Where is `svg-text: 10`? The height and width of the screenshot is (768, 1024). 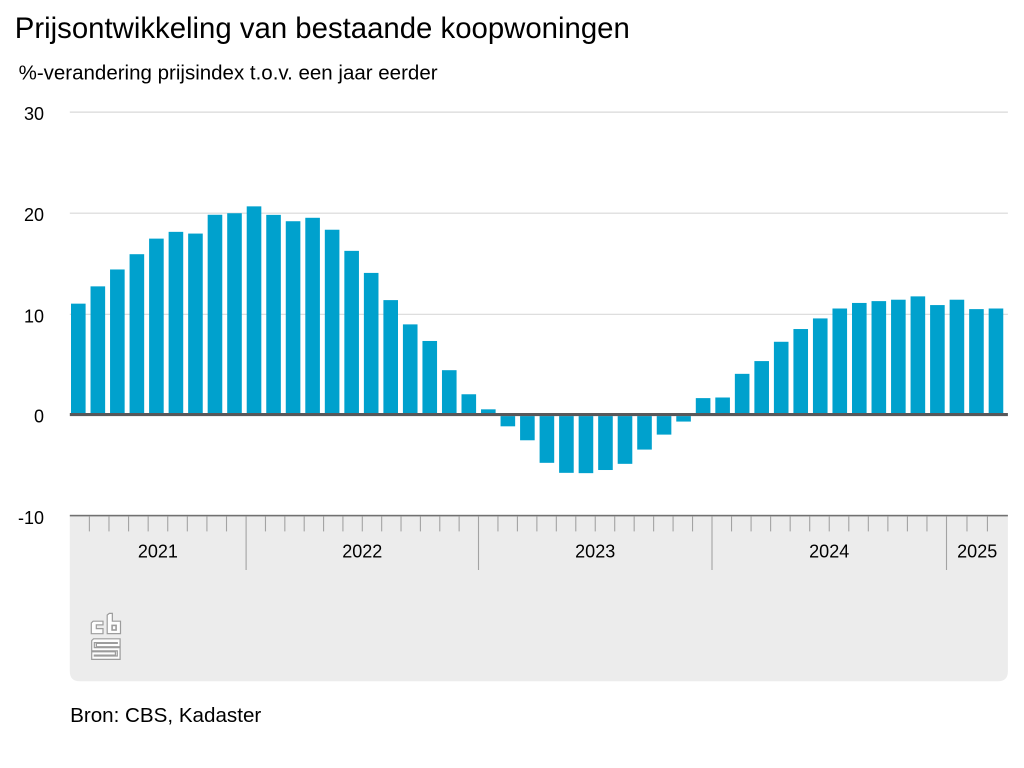 svg-text: 10 is located at coordinates (34, 316).